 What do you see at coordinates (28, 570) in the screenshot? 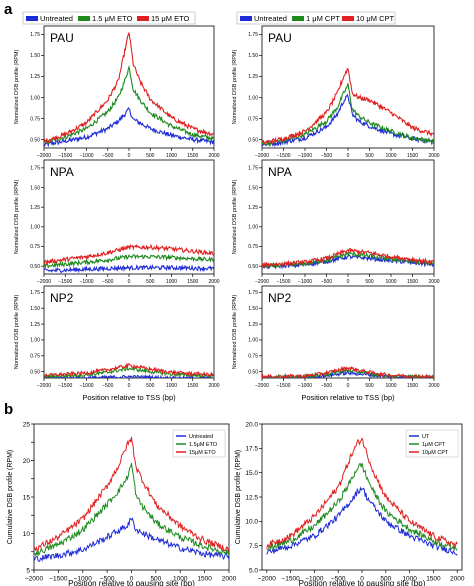
I see `y-tick-label: 5` at bounding box center [28, 570].